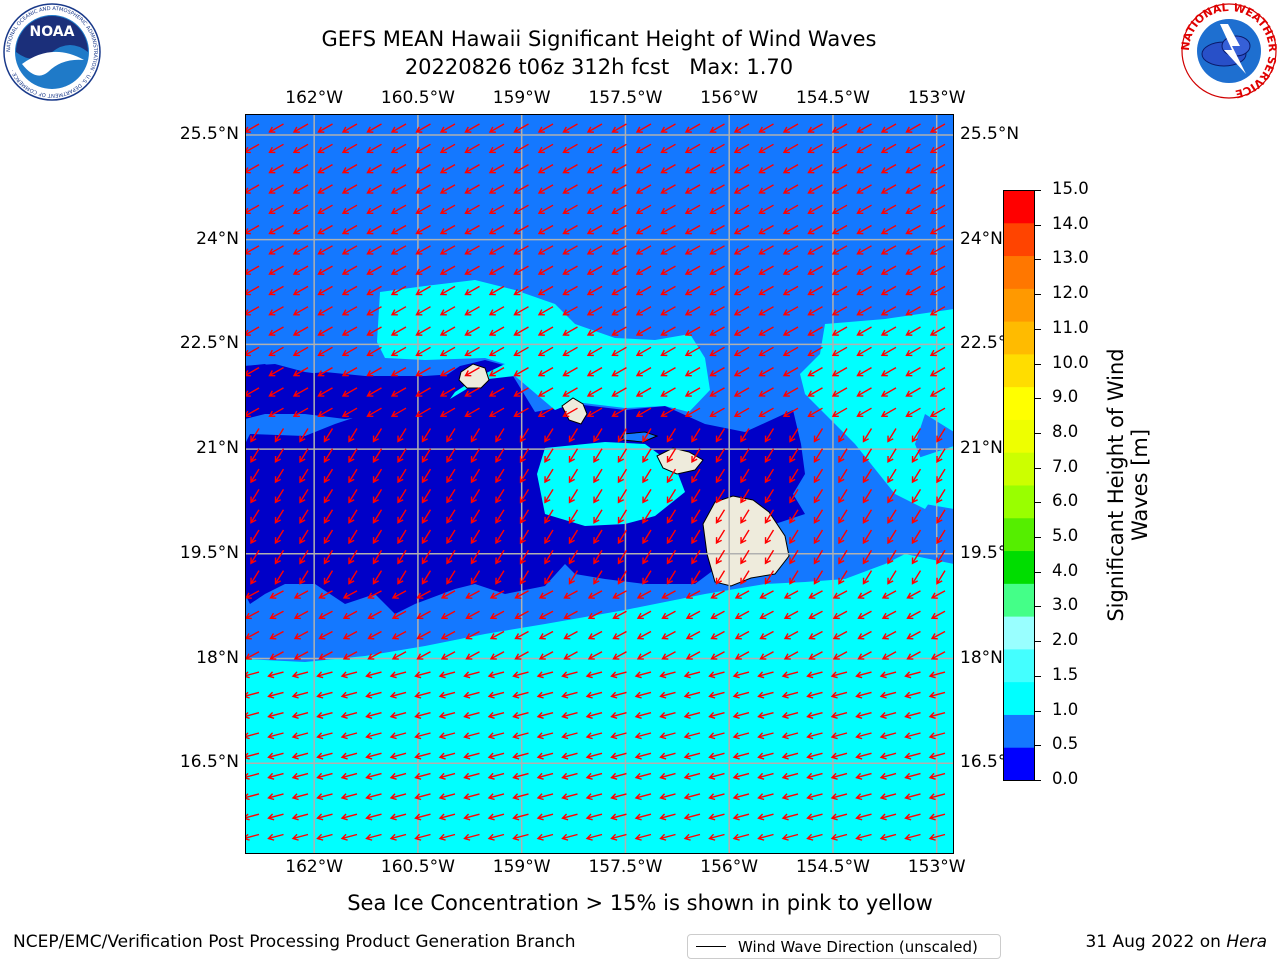 The height and width of the screenshot is (960, 1280). I want to click on longitude-label-bottom: 159°W, so click(521, 867).